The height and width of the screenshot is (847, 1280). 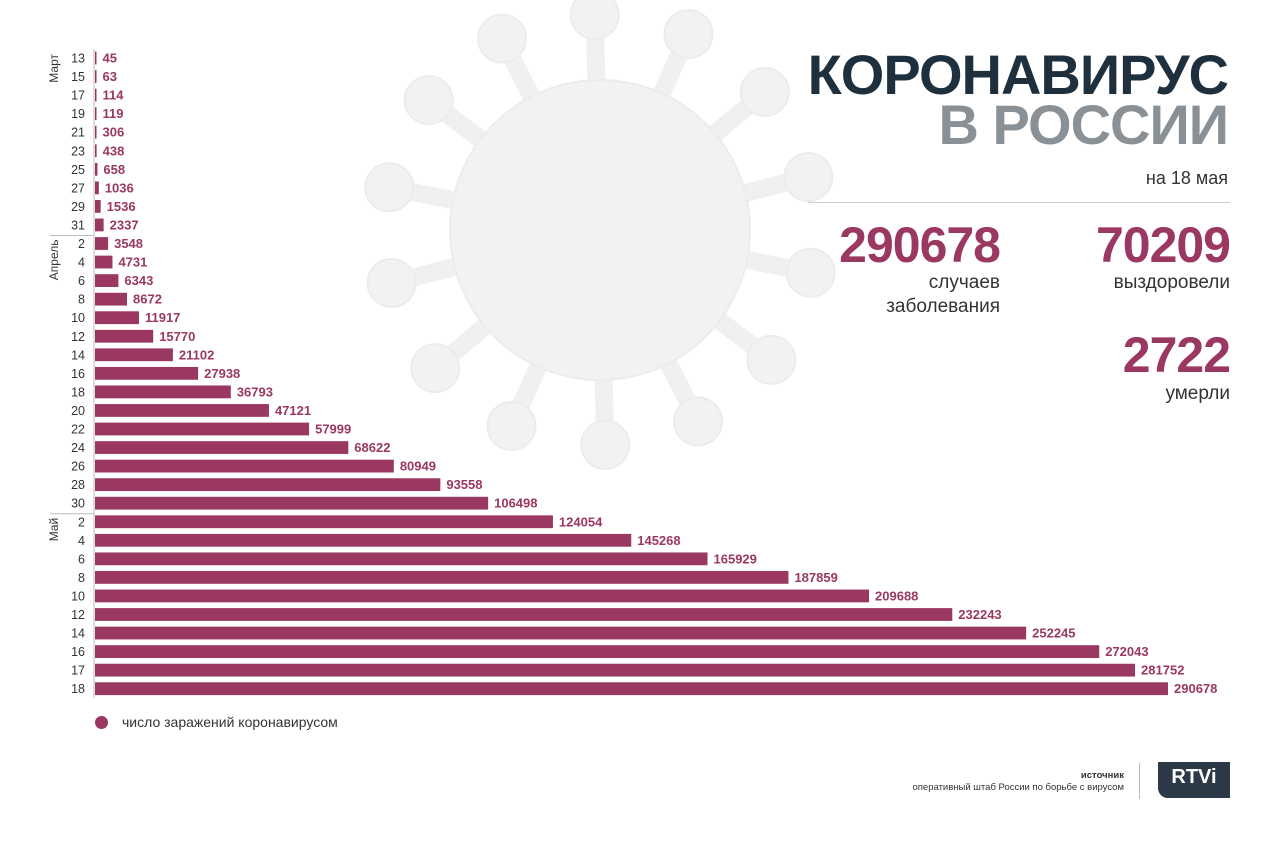 I want to click on bar-value-label: 187859, so click(x=815, y=577).